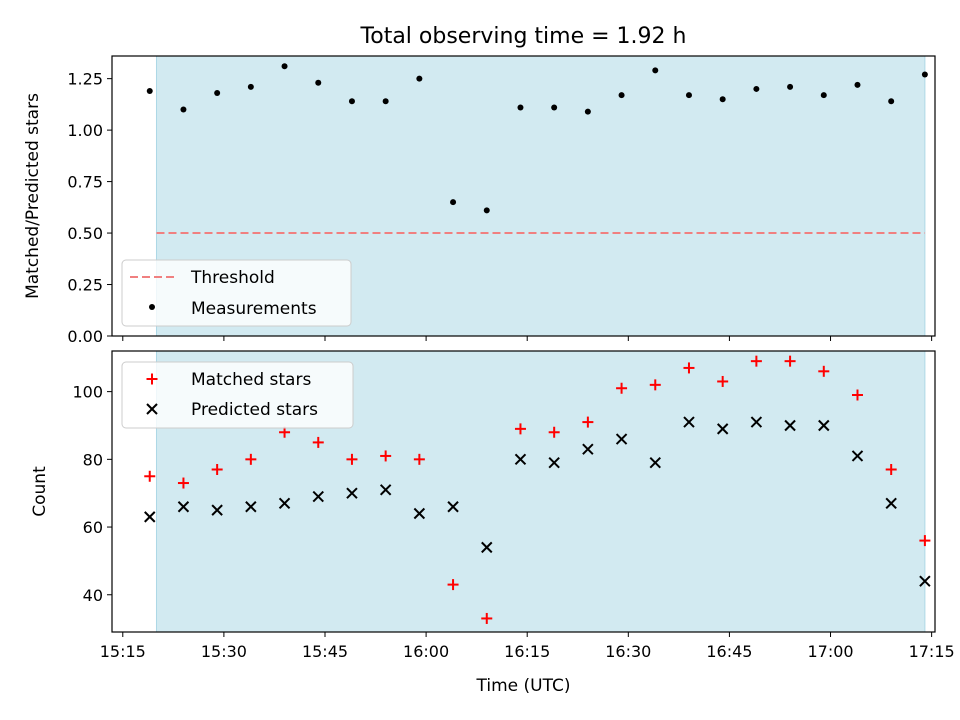 The width and height of the screenshot is (960, 720). I want to click on x-tick-label: 16:15, so click(527, 651).